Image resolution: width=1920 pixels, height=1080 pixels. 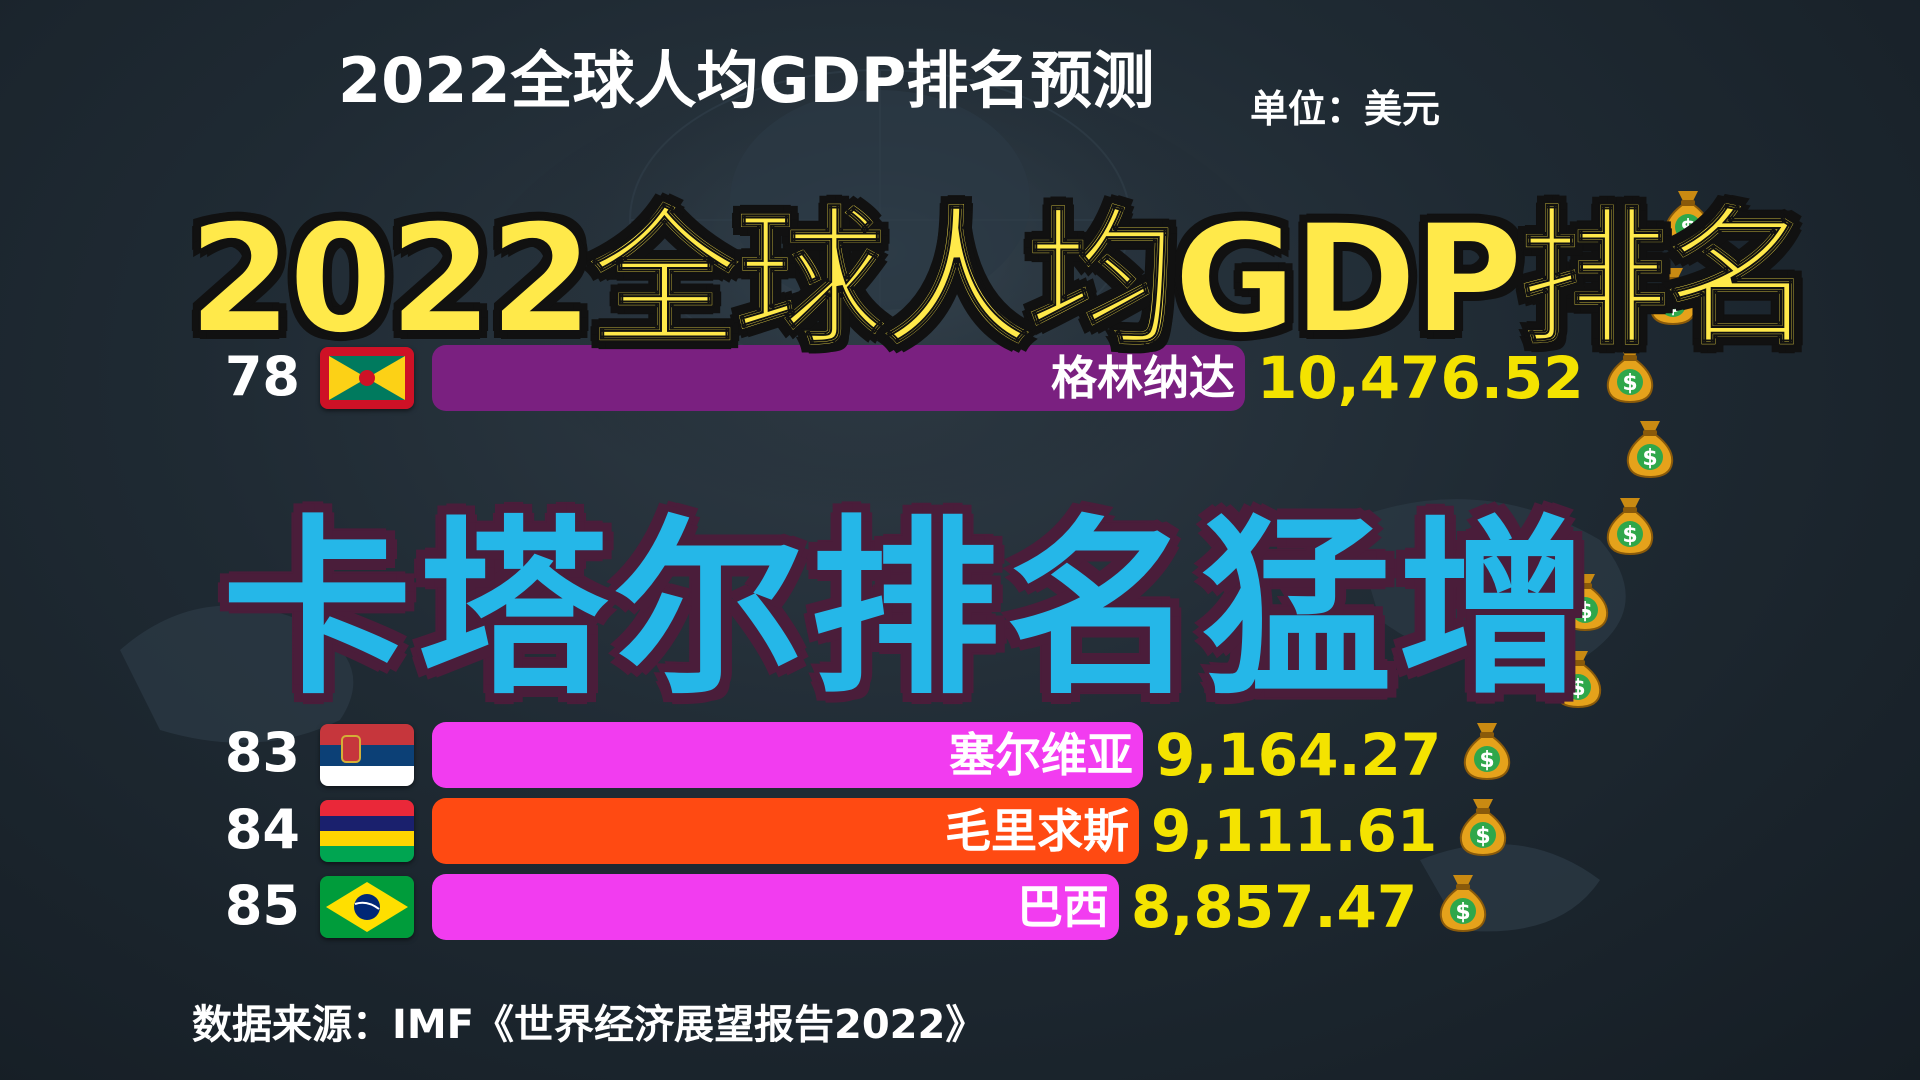 I want to click on bar-grenada, so click(x=838, y=378).